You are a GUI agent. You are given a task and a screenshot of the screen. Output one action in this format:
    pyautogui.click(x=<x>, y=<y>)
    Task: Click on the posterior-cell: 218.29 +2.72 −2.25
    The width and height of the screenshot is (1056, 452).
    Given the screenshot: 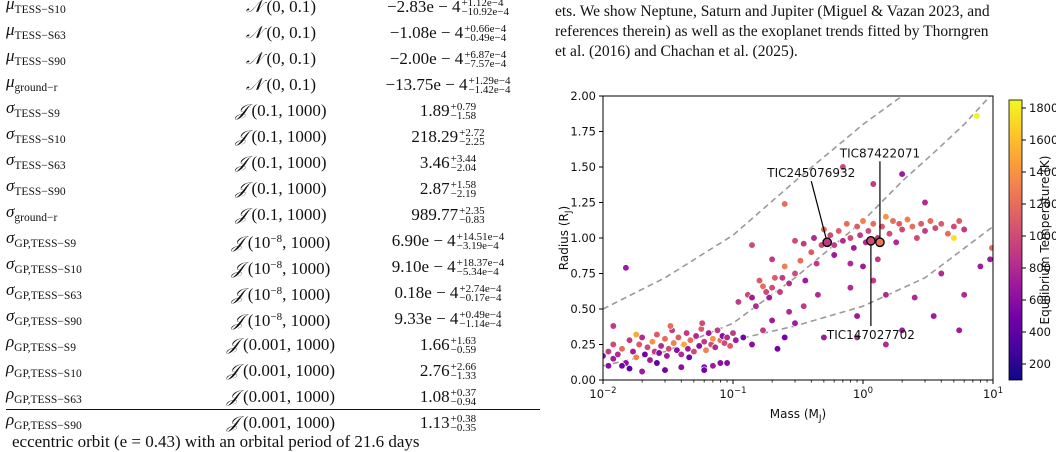 What is the action you would take?
    pyautogui.click(x=448, y=137)
    